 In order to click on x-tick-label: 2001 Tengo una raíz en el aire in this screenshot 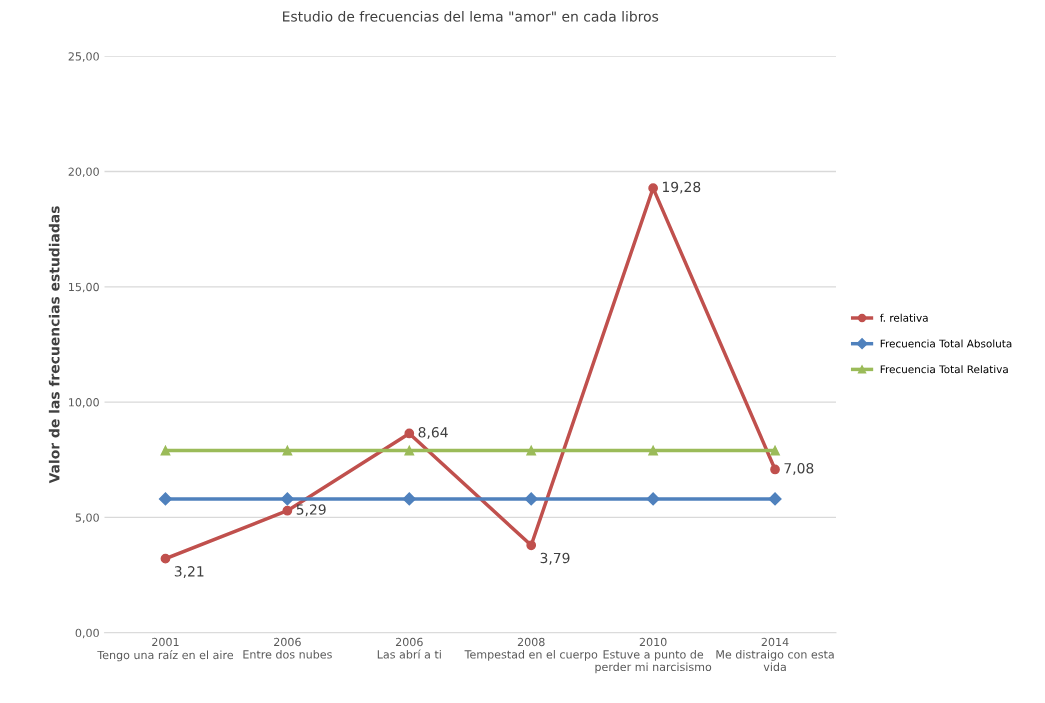, I will do `click(165, 649)`.